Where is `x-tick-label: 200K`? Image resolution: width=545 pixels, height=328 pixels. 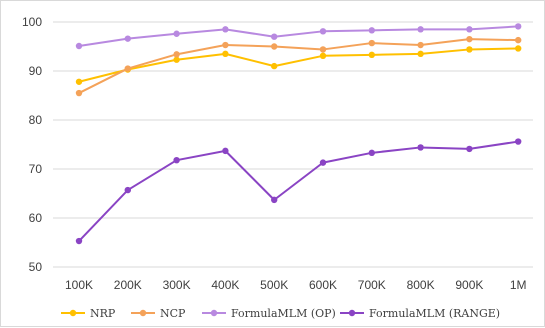 x-tick-label: 200K is located at coordinates (128, 285).